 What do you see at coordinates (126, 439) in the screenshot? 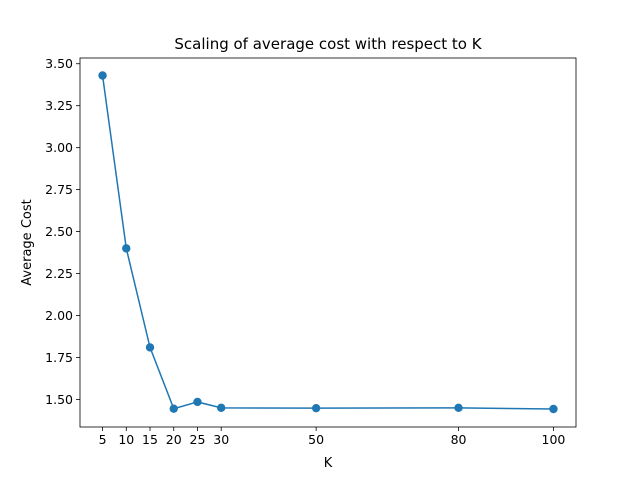
I see `x-tick-label: 10` at bounding box center [126, 439].